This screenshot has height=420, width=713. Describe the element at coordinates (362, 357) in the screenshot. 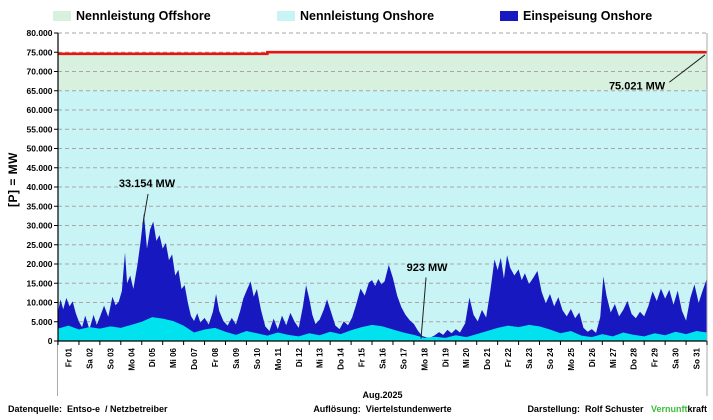

I see `x-axis-label: Fr 15` at that location.